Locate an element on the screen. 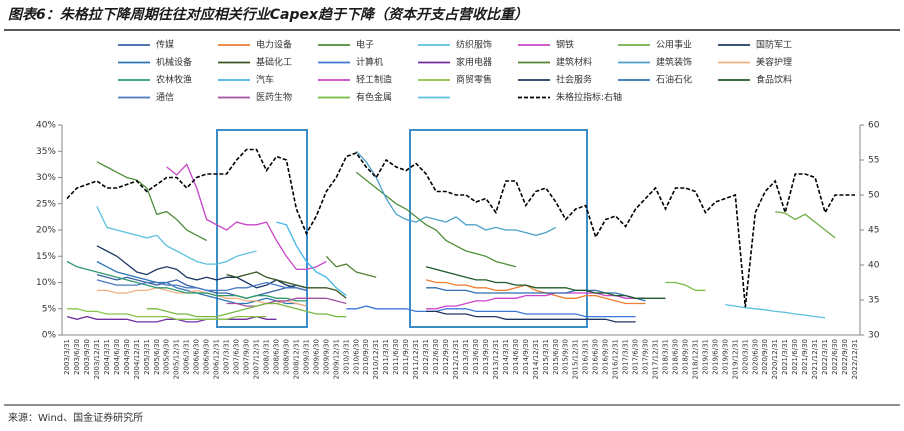  x-tick-label: 2017/9/30 is located at coordinates (646, 357).